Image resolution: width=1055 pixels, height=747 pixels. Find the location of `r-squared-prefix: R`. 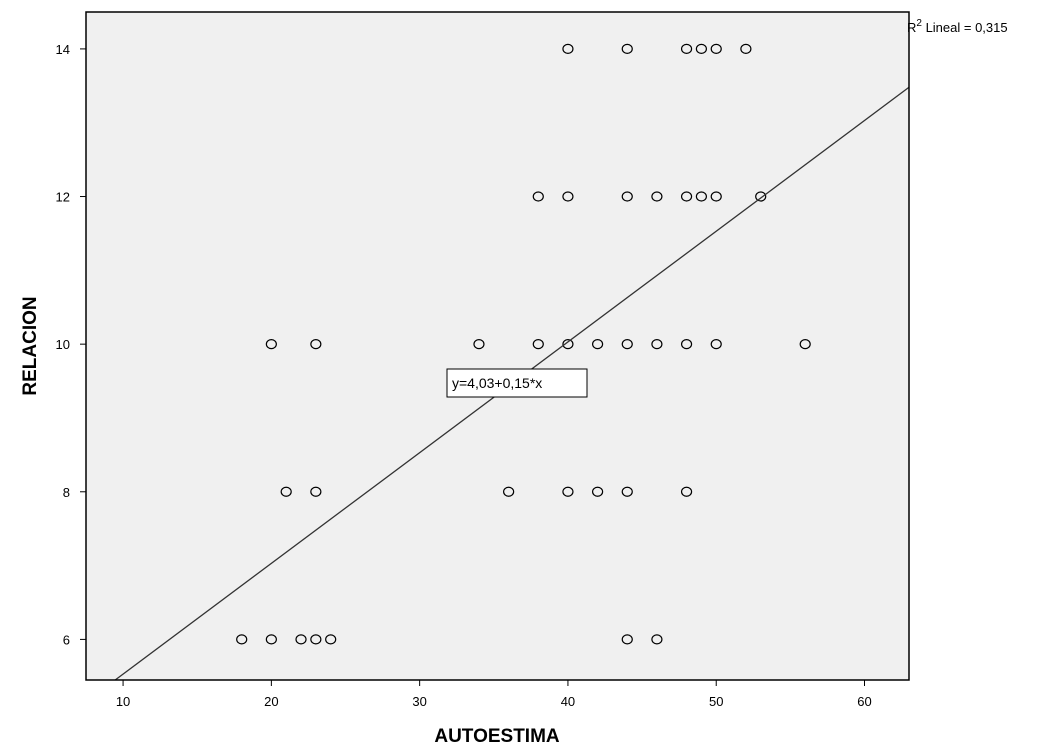

r-squared-prefix: R is located at coordinates (911, 27).